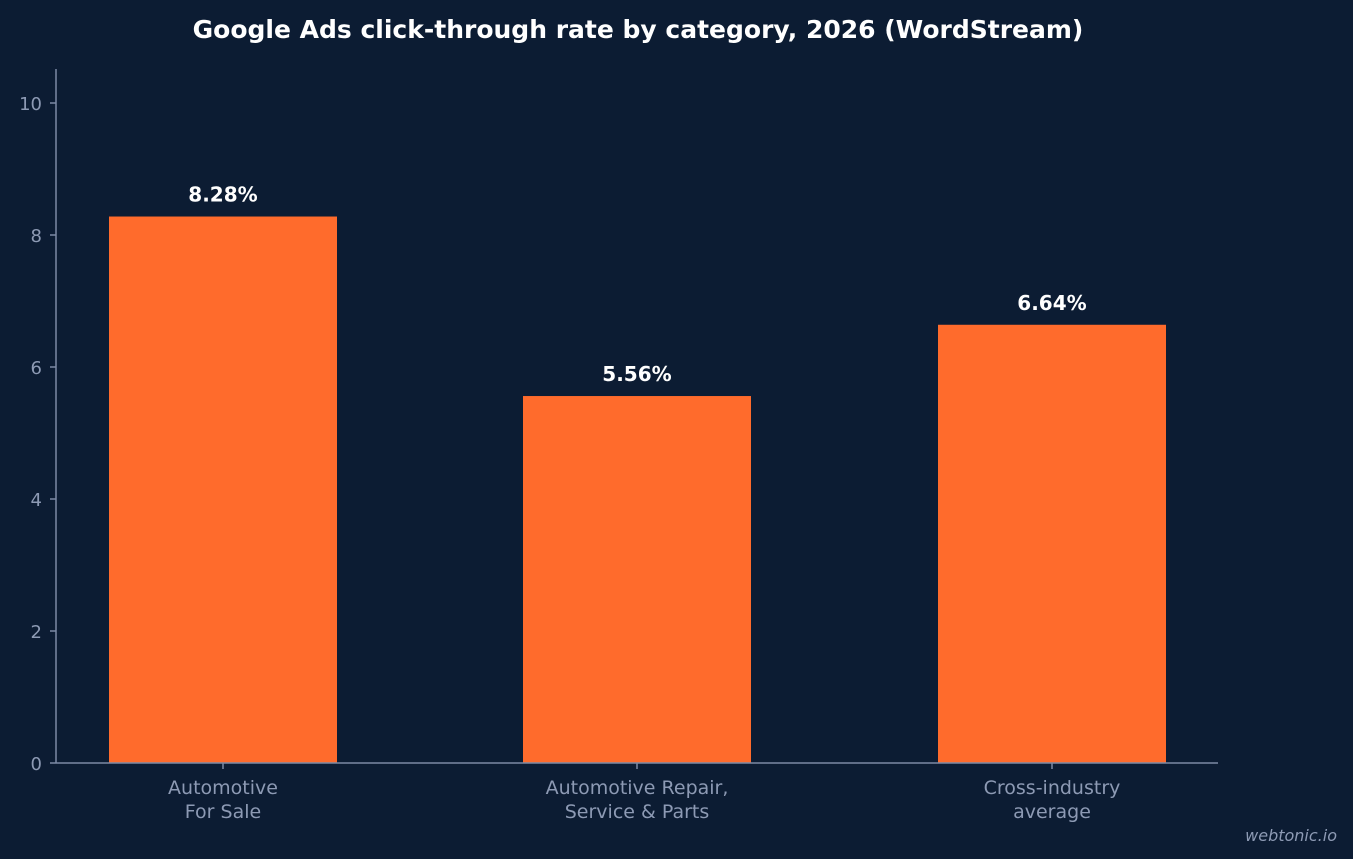 The height and width of the screenshot is (859, 1353). What do you see at coordinates (1052, 800) in the screenshot?
I see `x-tick-label: Cross-industry average` at bounding box center [1052, 800].